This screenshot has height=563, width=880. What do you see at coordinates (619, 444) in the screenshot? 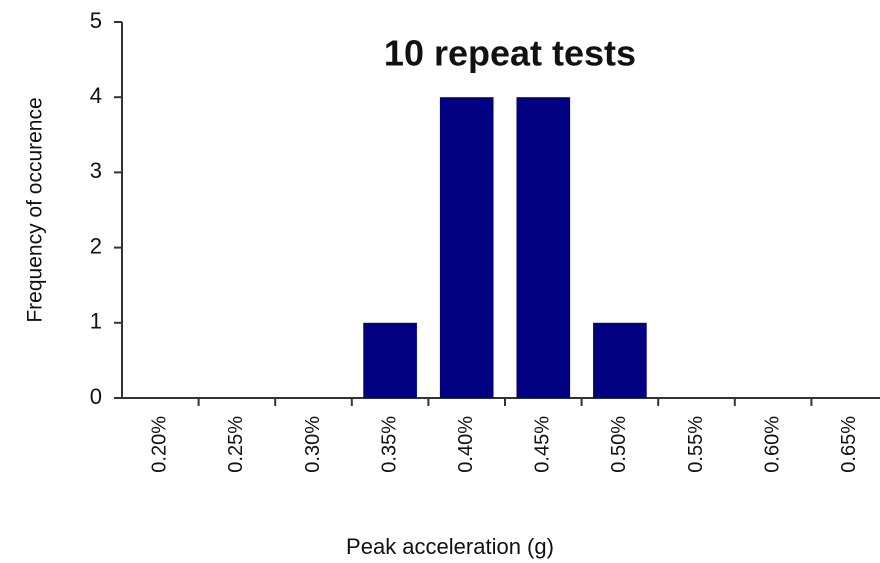
I see `x-tick-label: 0.50%` at bounding box center [619, 444].